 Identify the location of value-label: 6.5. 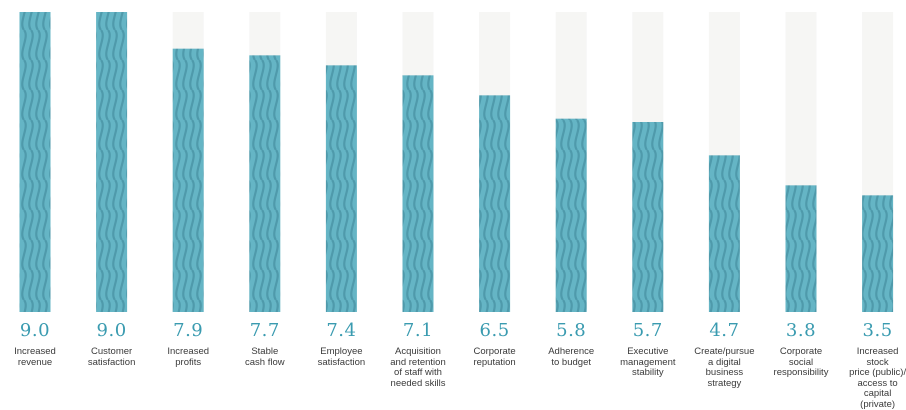
(495, 330).